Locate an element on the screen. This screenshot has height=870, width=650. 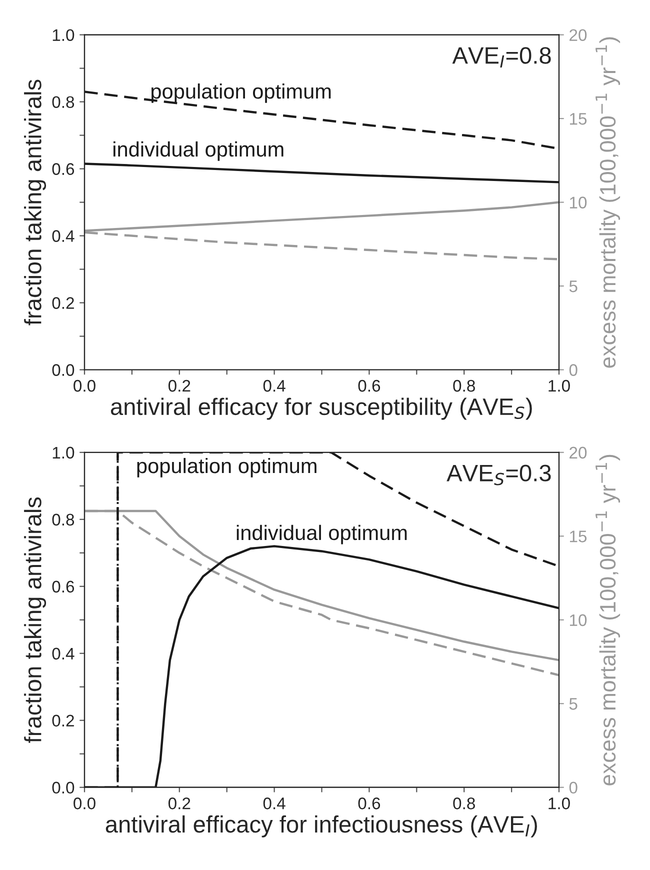
annotation: AVE$_{S}$=0.3 is located at coordinates (498, 475).